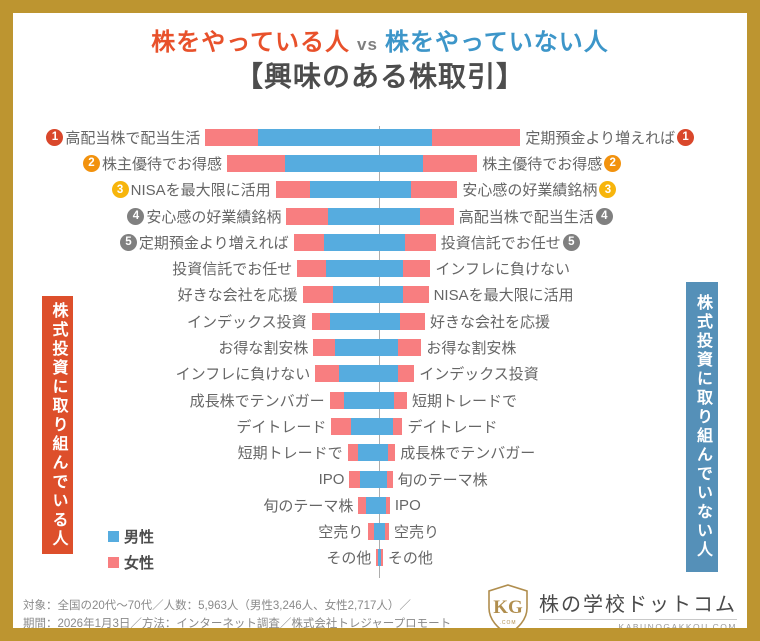  I want to click on chart-row: インデックス投資 好きな会社を応援, so click(380, 321).